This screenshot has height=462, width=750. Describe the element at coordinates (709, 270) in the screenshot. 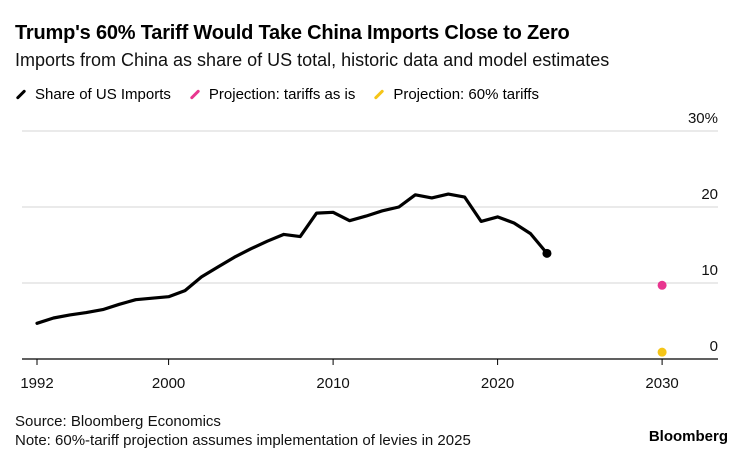

I see `y-tick-label-10: 10` at that location.